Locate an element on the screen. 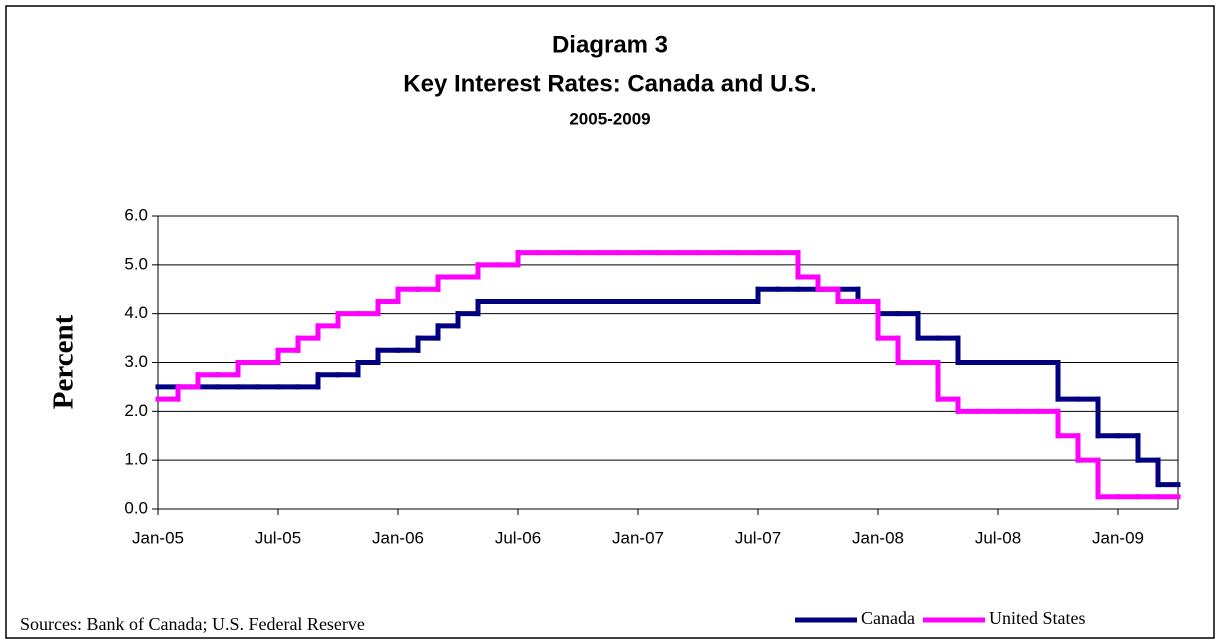 This screenshot has width=1220, height=644. x-tick-label: Jan-09 is located at coordinates (1118, 537).